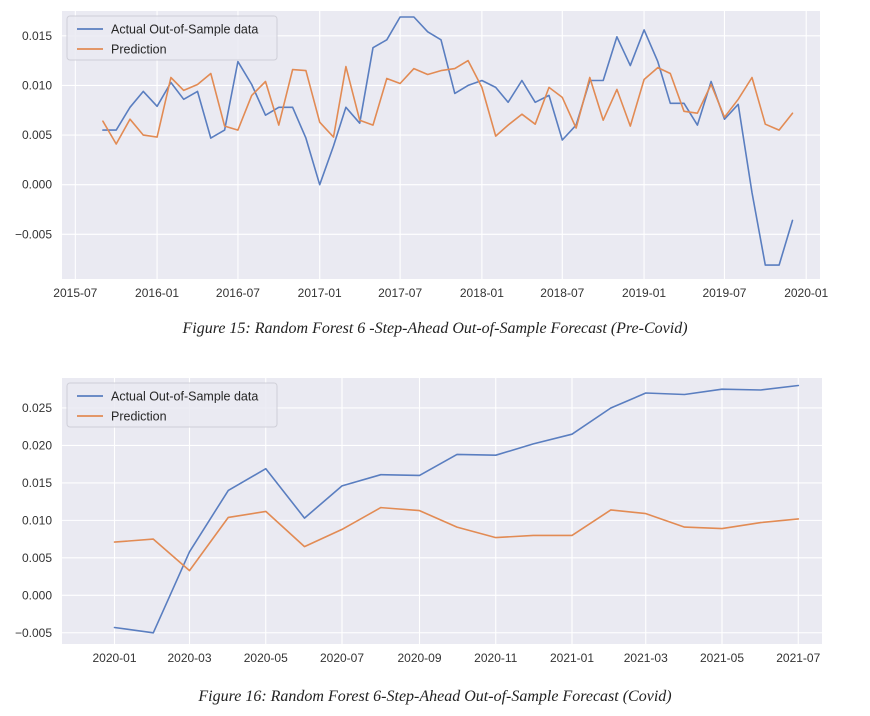  I want to click on chart-1-x-tick-label: 2020-07, so click(342, 658).